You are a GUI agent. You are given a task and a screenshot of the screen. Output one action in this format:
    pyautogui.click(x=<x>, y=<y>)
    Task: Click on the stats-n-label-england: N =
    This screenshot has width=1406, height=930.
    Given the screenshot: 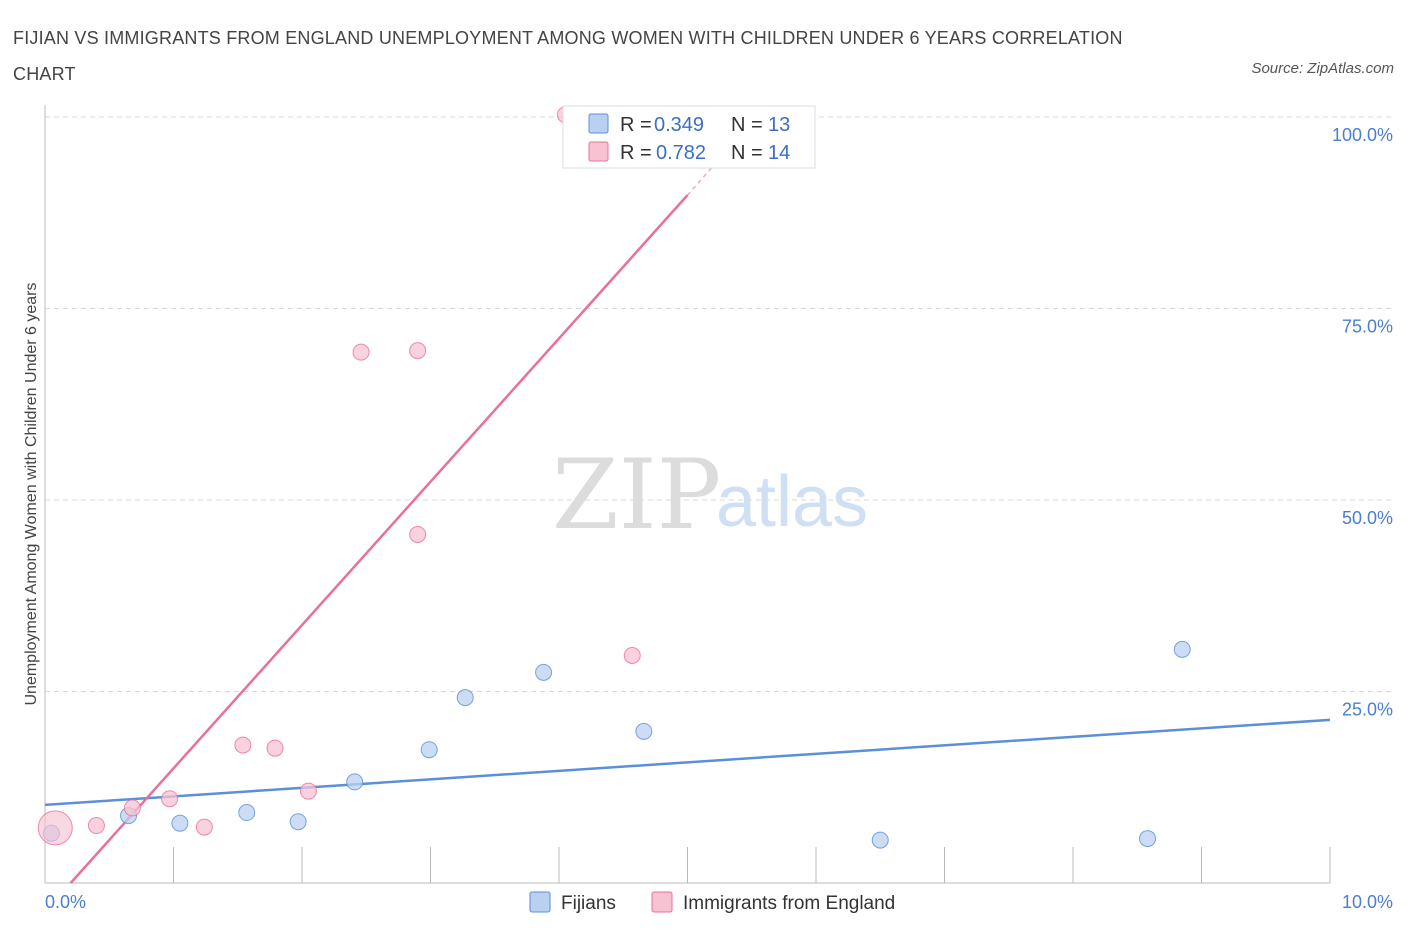 What is the action you would take?
    pyautogui.click(x=747, y=153)
    